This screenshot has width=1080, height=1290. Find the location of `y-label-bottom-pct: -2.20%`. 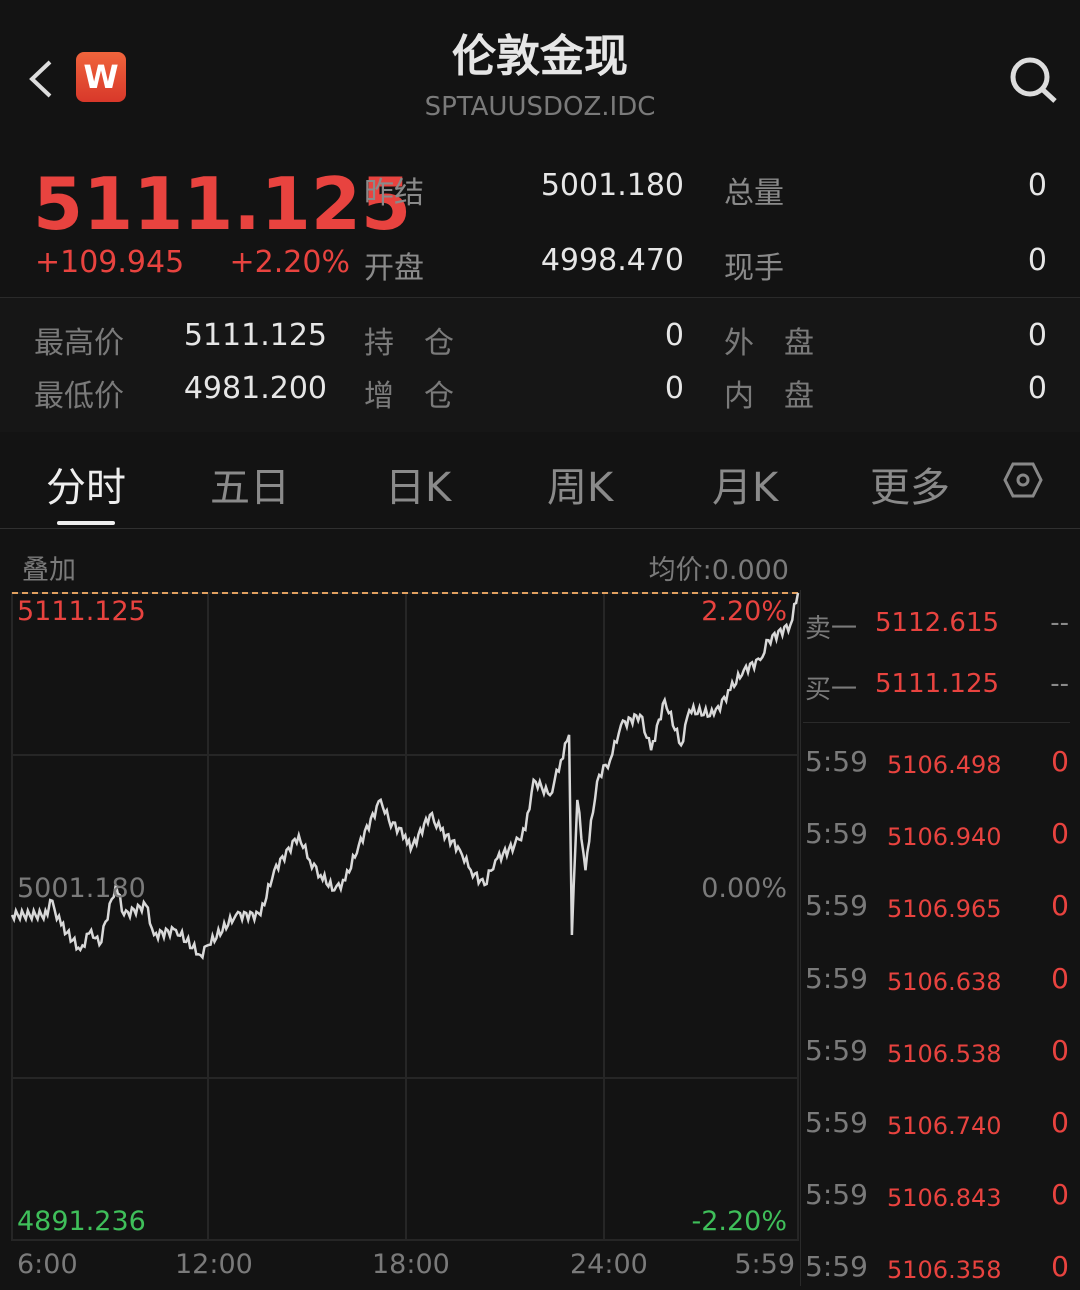

y-label-bottom-pct: -2.20% is located at coordinates (718, 1221).